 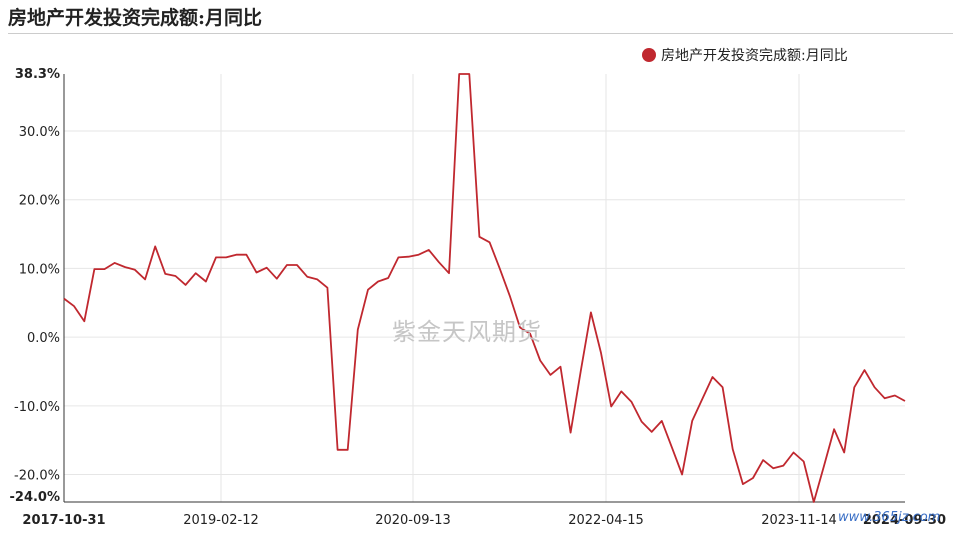 What do you see at coordinates (799, 520) in the screenshot?
I see `x-tick-label: 2023-11-14` at bounding box center [799, 520].